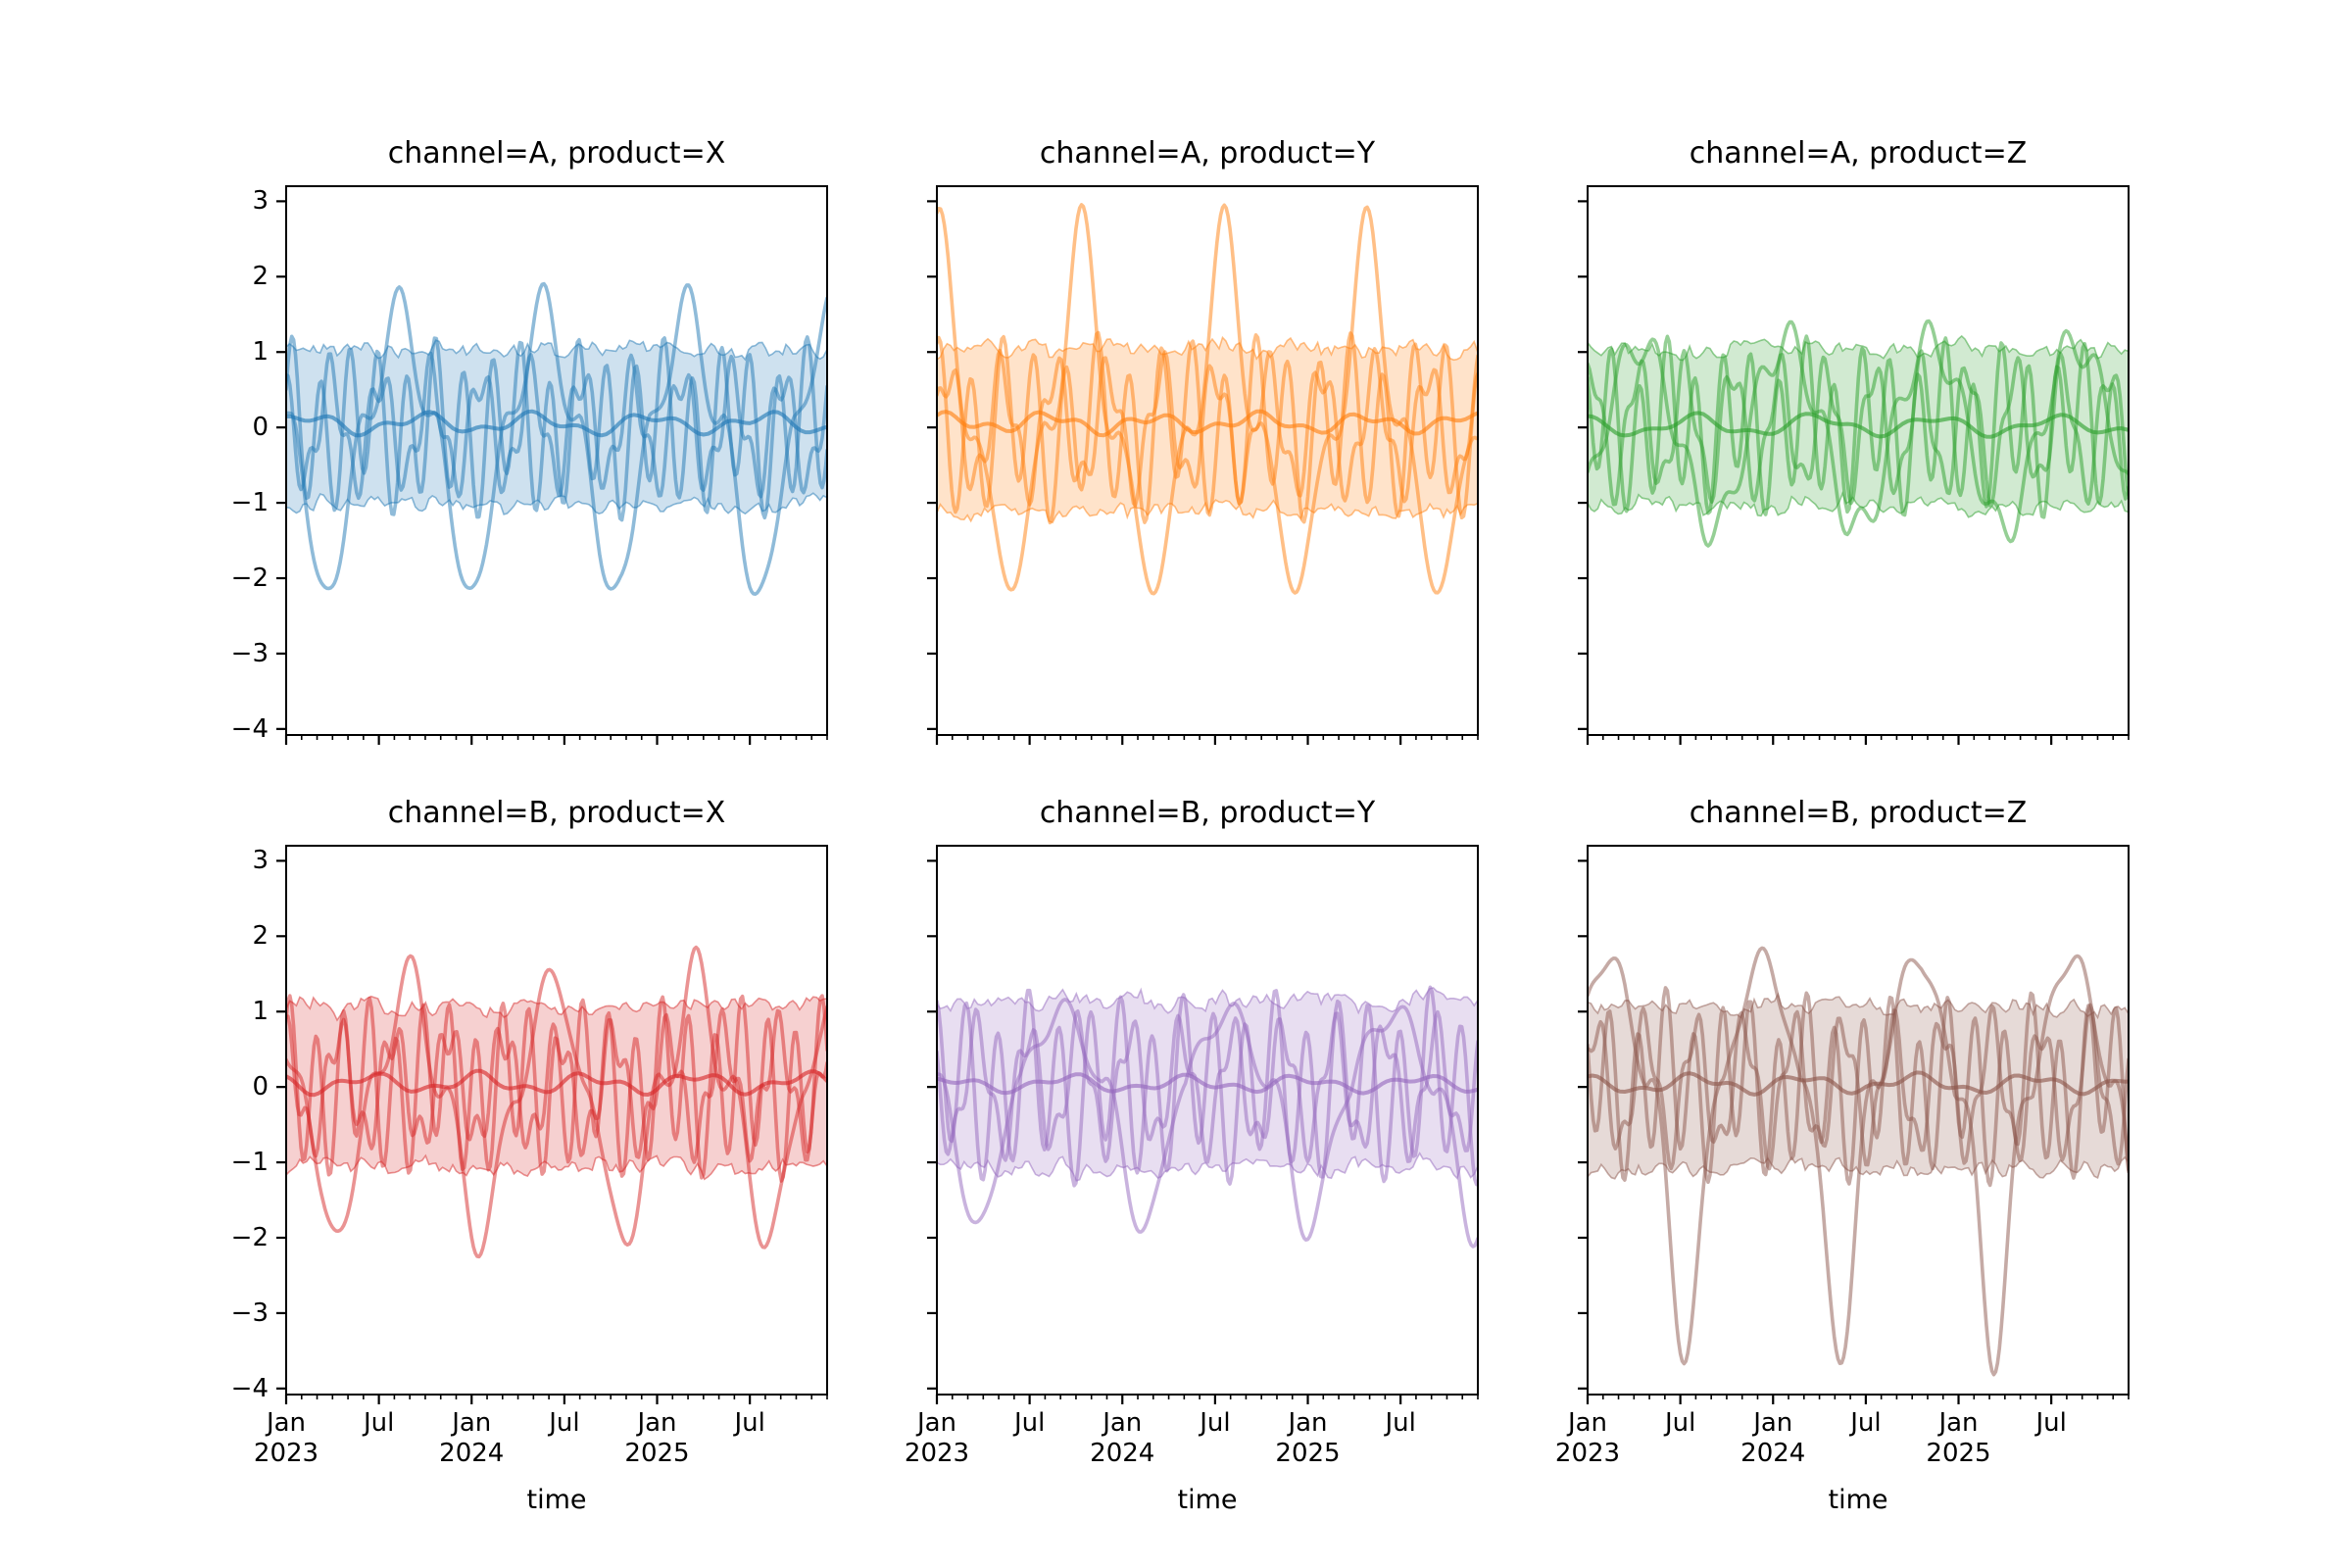 The width and height of the screenshot is (2352, 1568). Describe the element at coordinates (556, 153) in the screenshot. I see `facet-title: channel=A, product=X` at that location.